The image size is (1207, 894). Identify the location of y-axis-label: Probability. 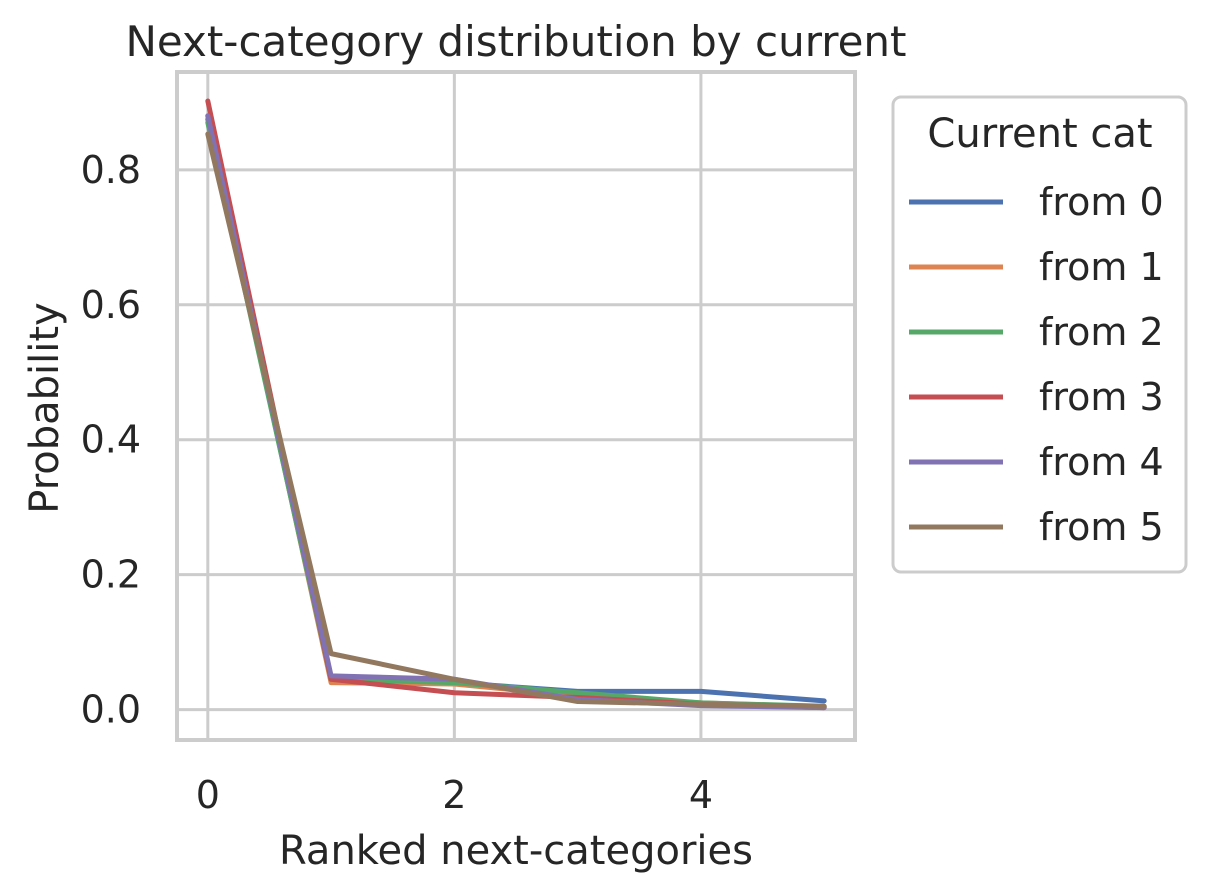
(45, 407).